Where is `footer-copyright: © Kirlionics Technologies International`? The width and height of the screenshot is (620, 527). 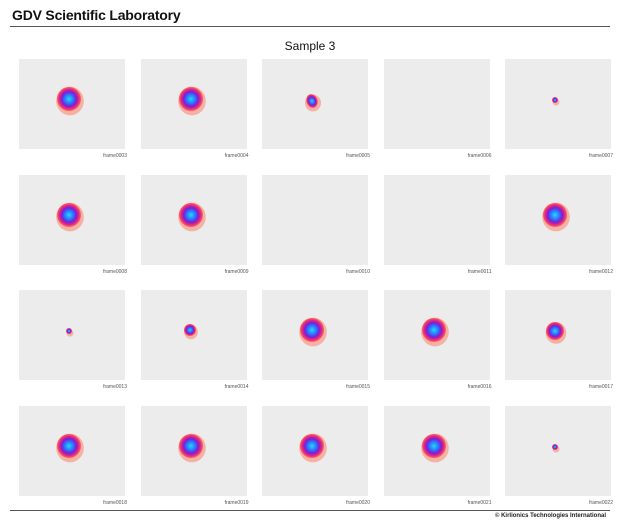 footer-copyright: © Kirlionics Technologies International is located at coordinates (550, 516).